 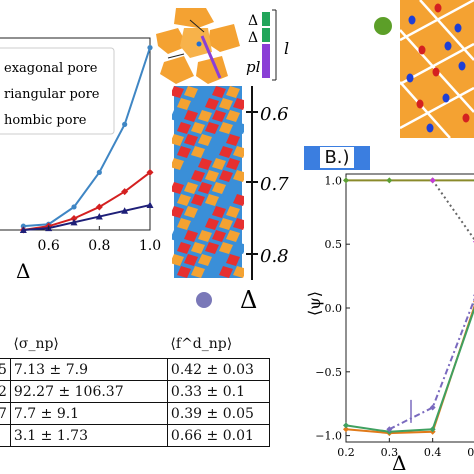 I want to click on strip-tick-0.7: 0.7, so click(x=274, y=184).